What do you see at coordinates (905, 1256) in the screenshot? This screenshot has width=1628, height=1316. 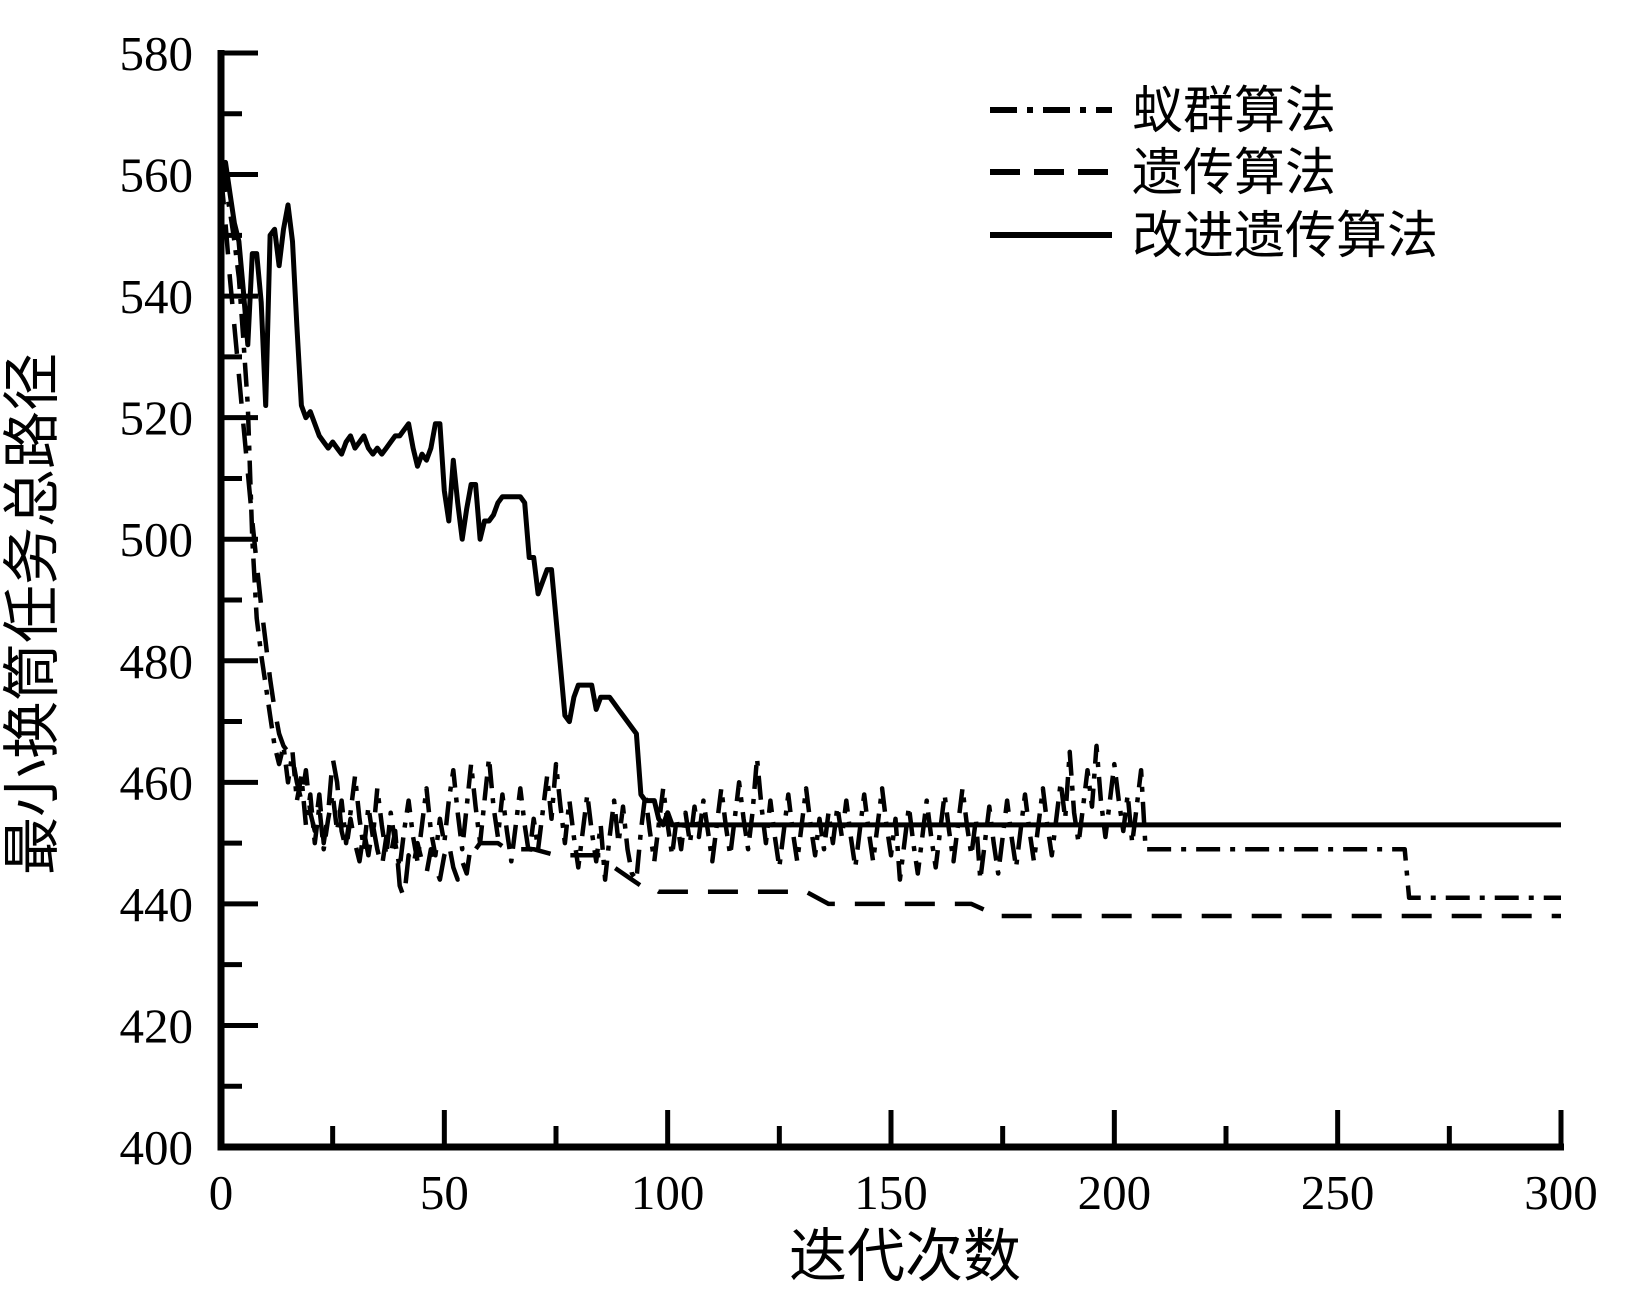 I see `x-axis-title: 迭代次数` at bounding box center [905, 1256].